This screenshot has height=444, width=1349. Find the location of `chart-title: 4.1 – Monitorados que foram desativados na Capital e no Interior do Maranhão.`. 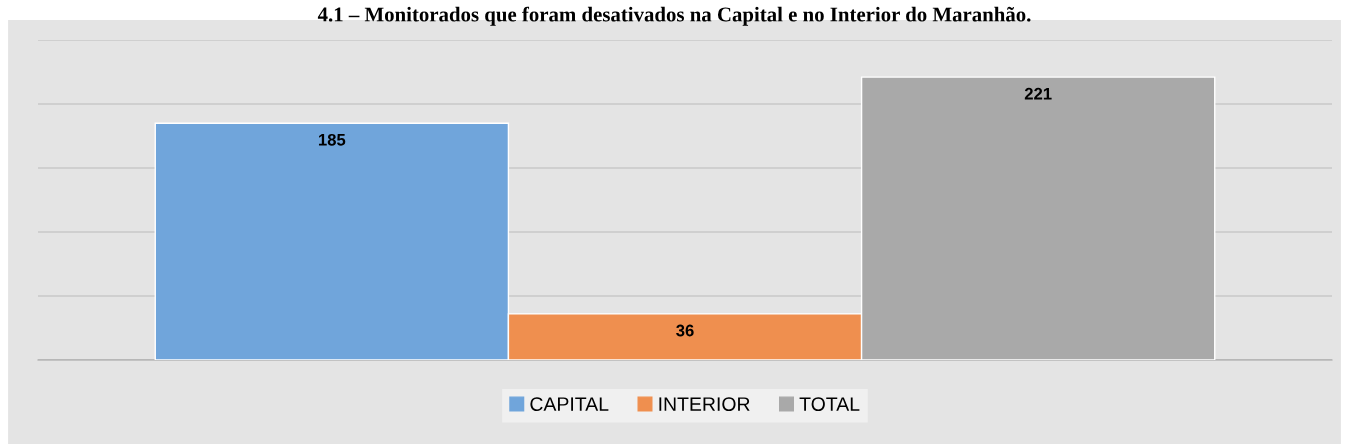

chart-title: 4.1 – Monitorados que foram desativados na Capital e no Interior do Maranhão. is located at coordinates (674, 16).